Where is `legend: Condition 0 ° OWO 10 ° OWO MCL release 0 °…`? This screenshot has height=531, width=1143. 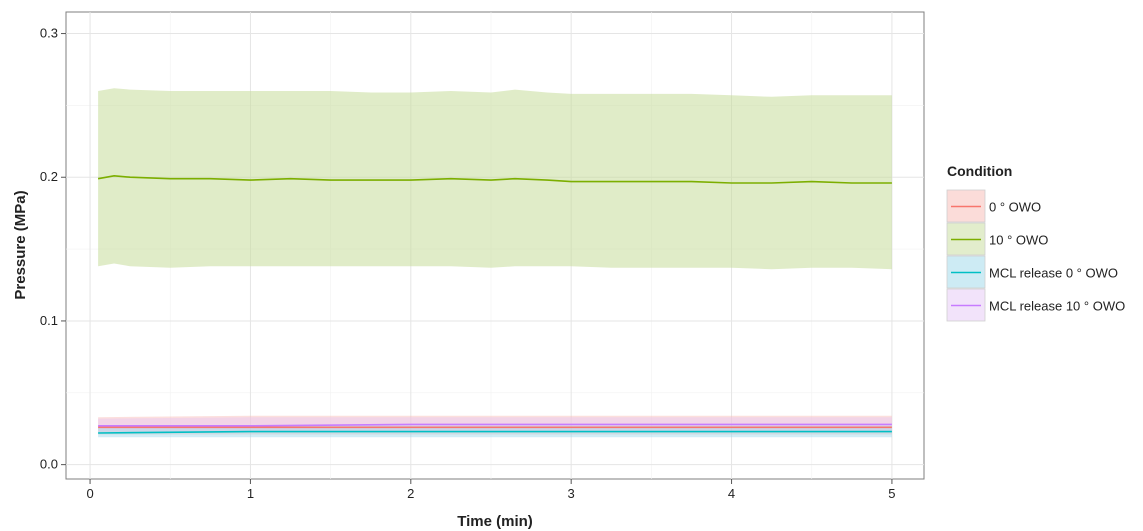 legend: Condition 0 ° OWO 10 ° OWO MCL release 0 °… is located at coordinates (1035, 242).